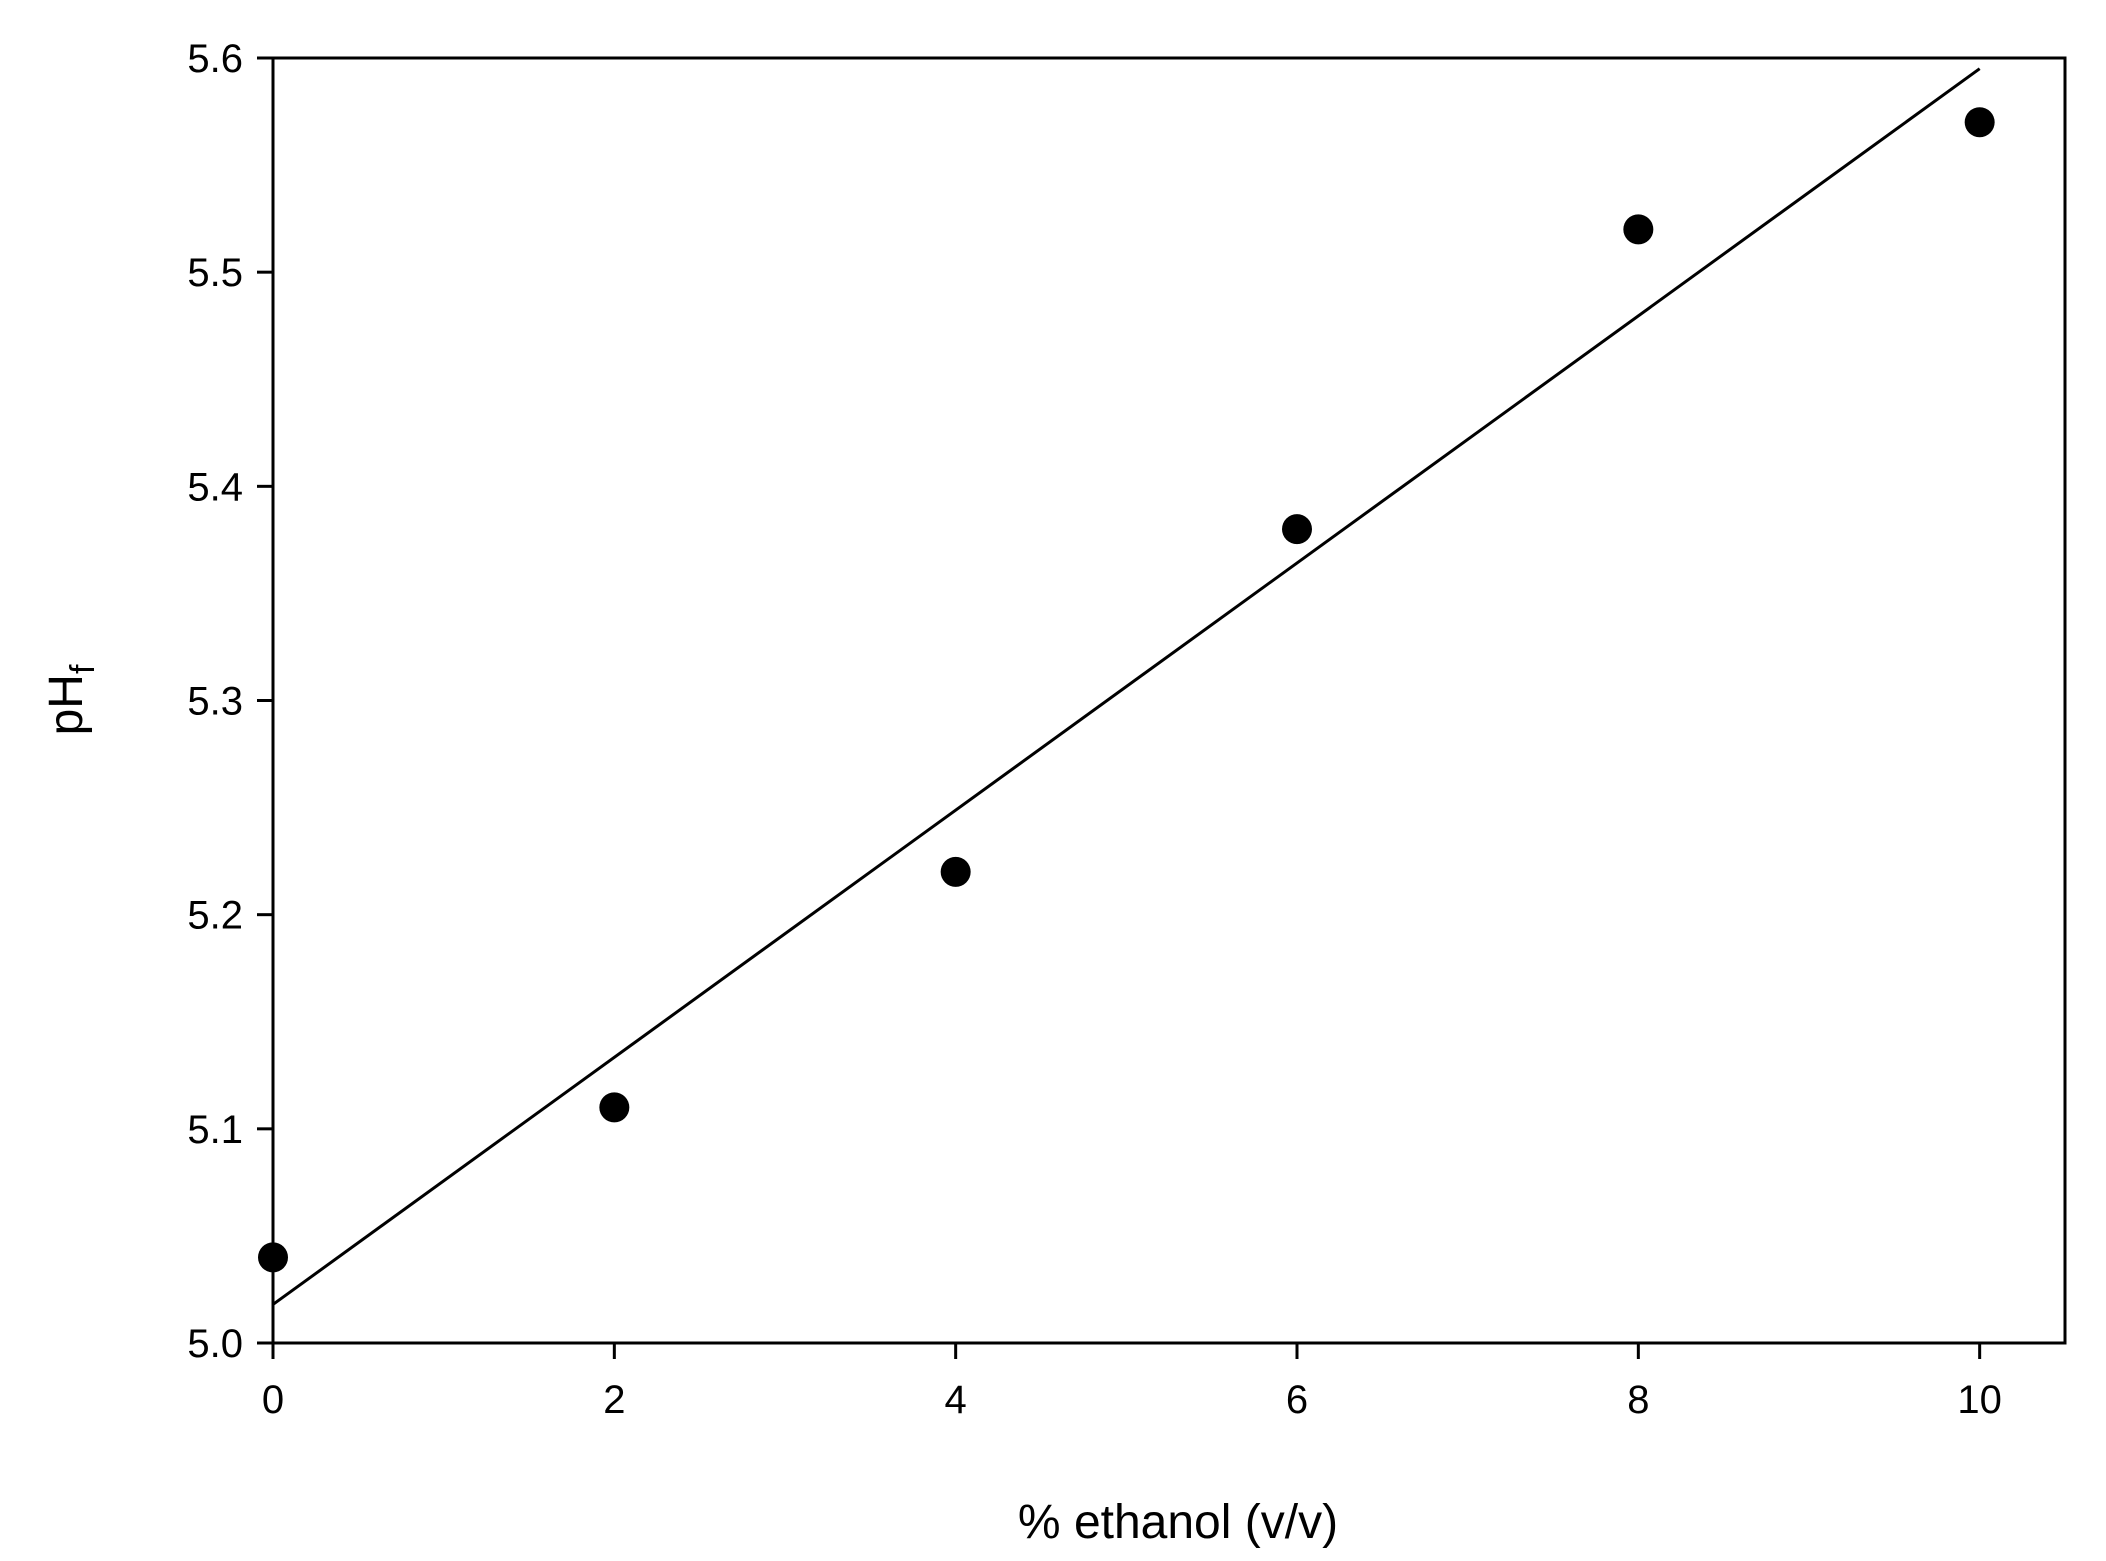 Image resolution: width=2106 pixels, height=1561 pixels. Describe the element at coordinates (956, 1400) in the screenshot. I see `x-tick-label: 4` at that location.